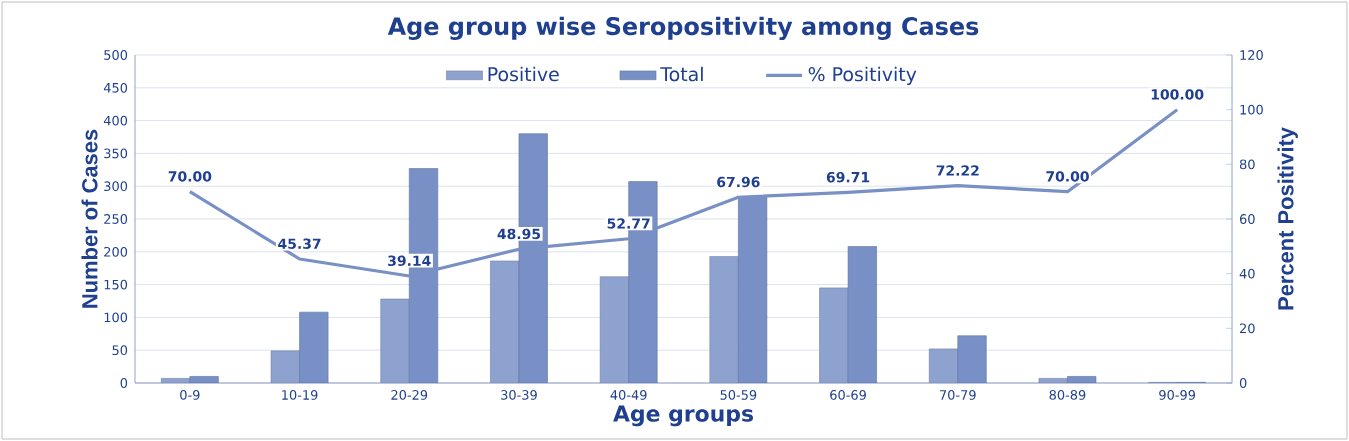 This screenshot has height=441, width=1349. What do you see at coordinates (957, 170) in the screenshot?
I see `data-label: 72.22` at bounding box center [957, 170].